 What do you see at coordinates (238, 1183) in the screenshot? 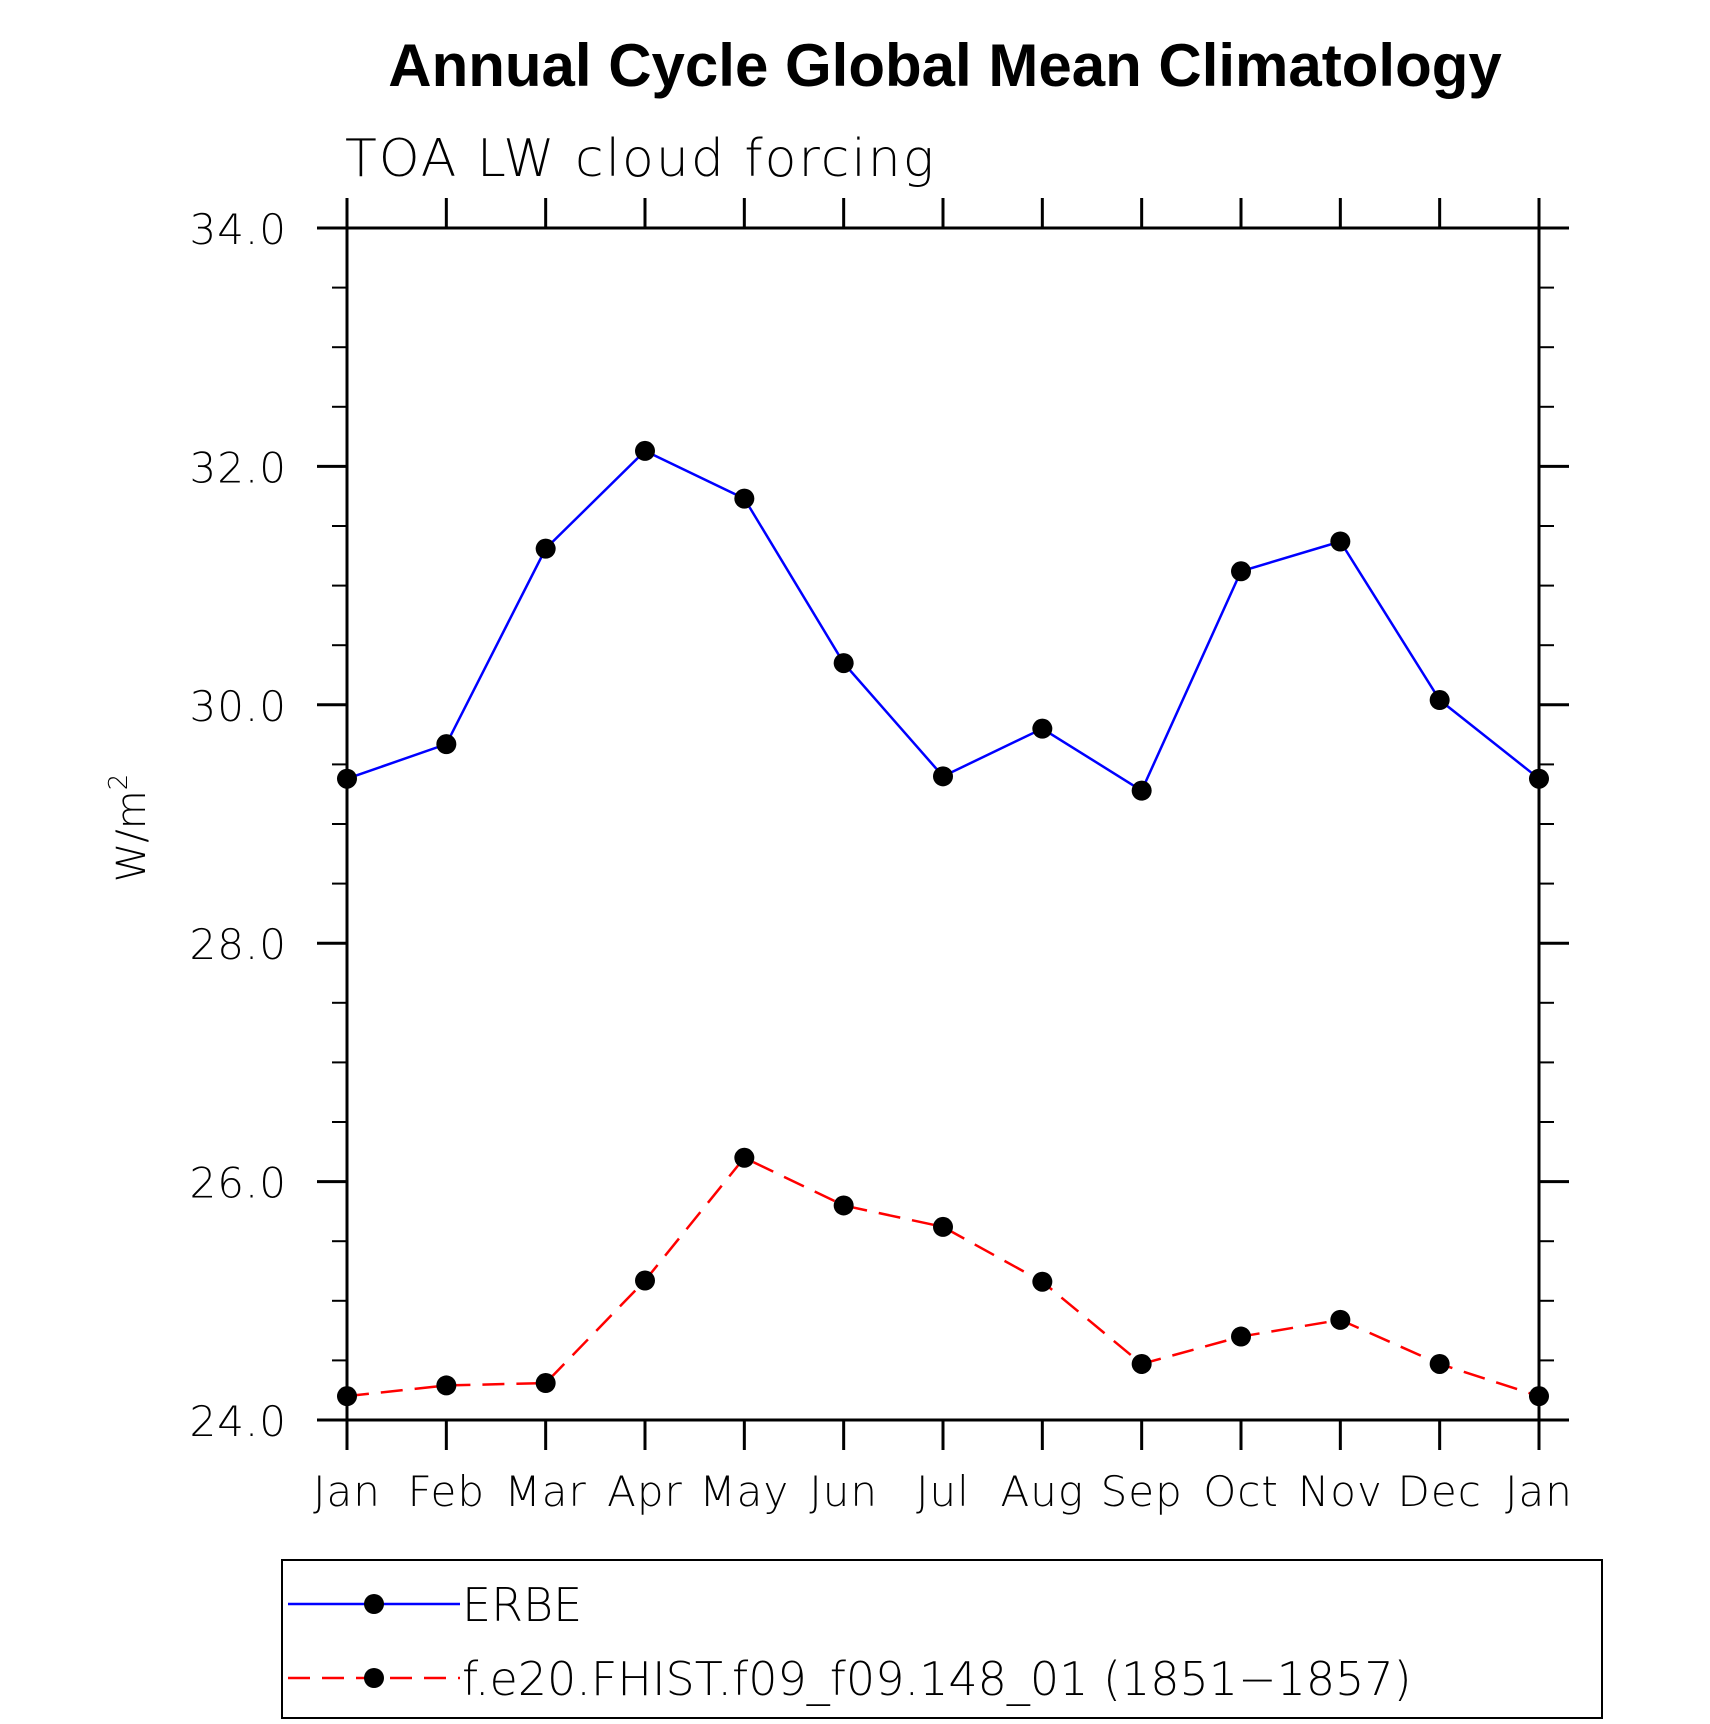
I see `y-tick-label: 26.0` at bounding box center [238, 1183].